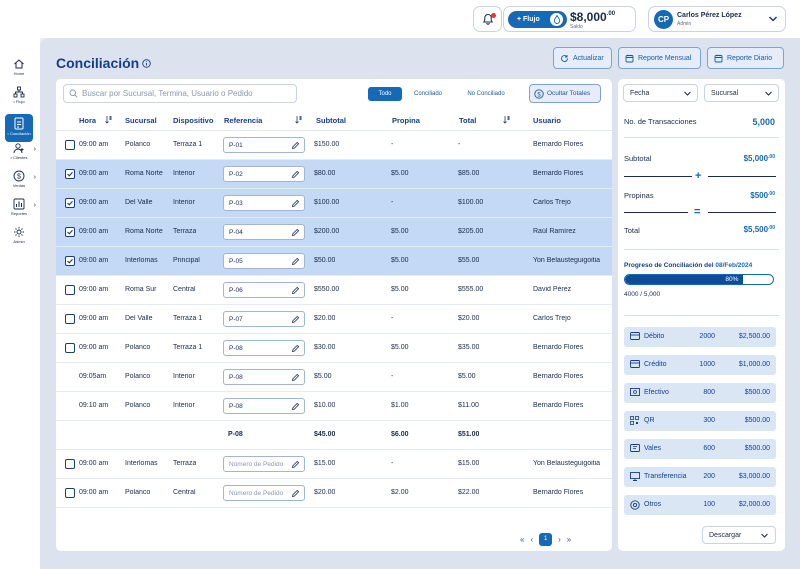 This screenshot has height=569, width=800. Describe the element at coordinates (428, 94) in the screenshot. I see `filter-conciliado: Conciliado` at that location.